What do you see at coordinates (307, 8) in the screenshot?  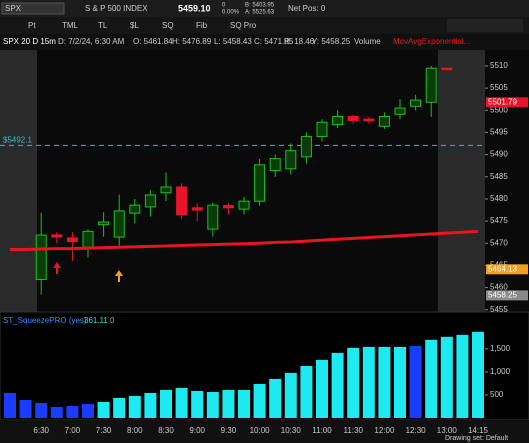 I see `net-pos: Net Pos: 0` at bounding box center [307, 8].